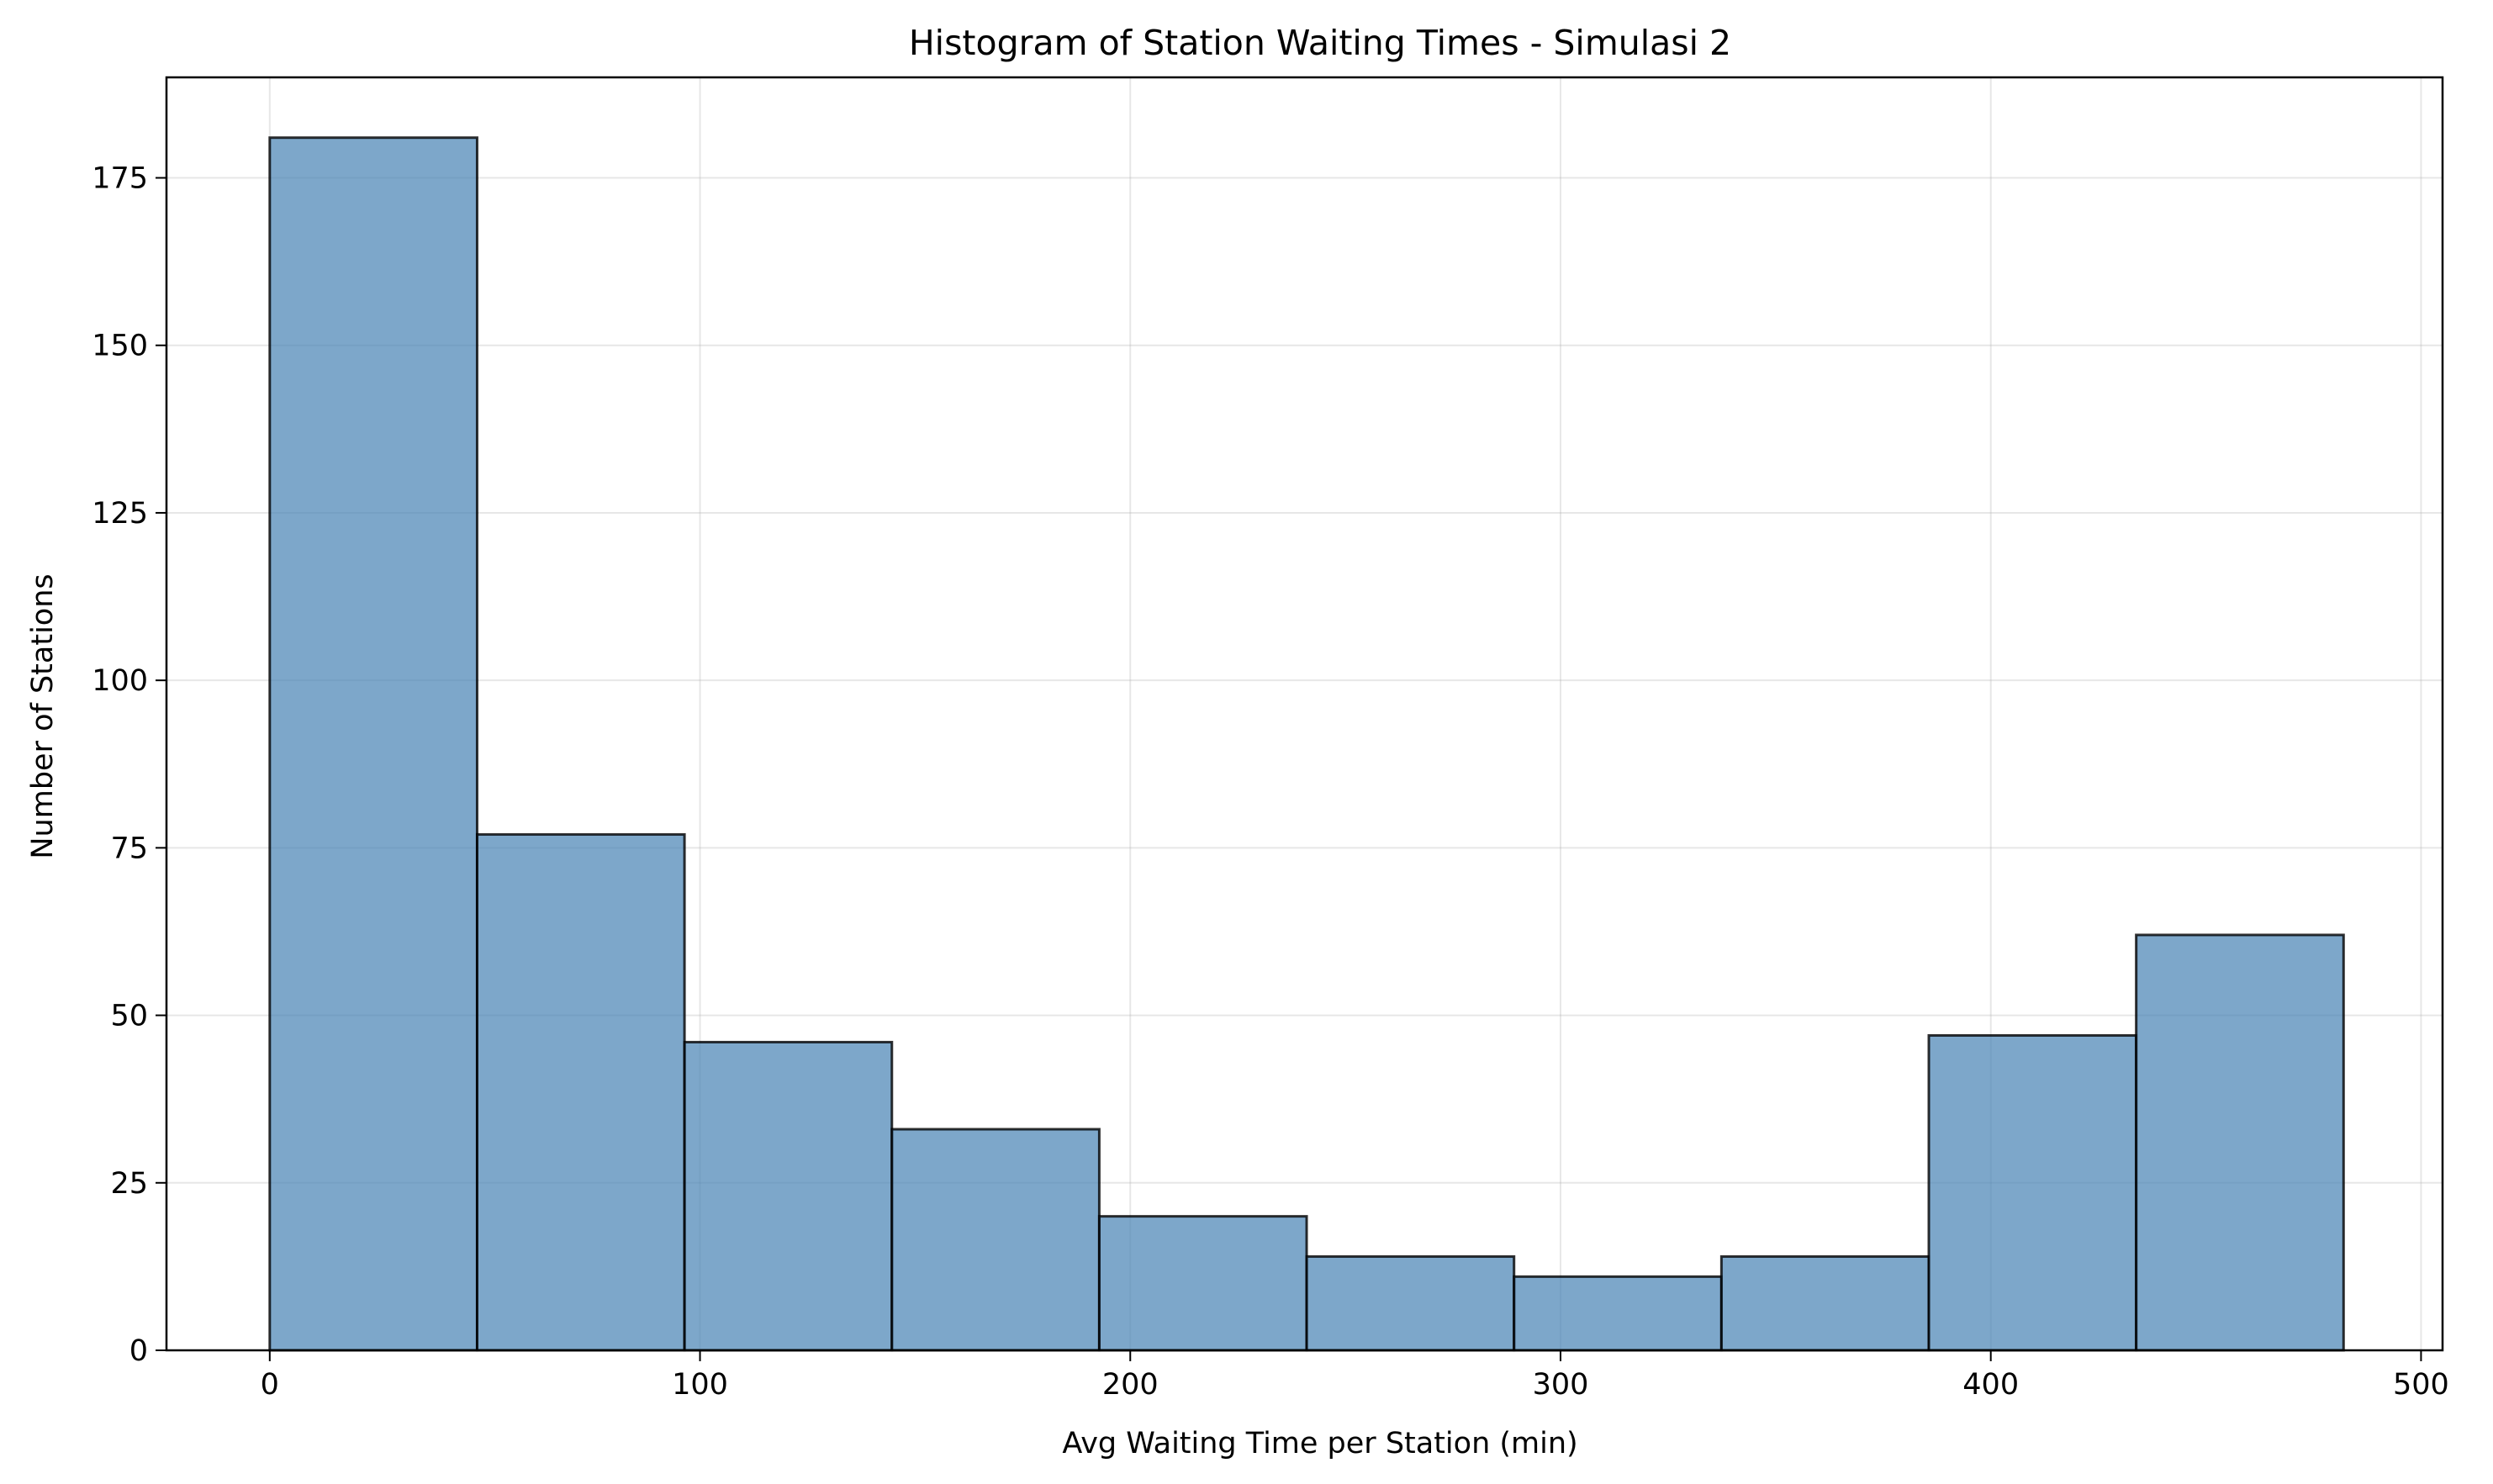 The height and width of the screenshot is (1484, 2493). I want to click on y-tick-label: 0, so click(138, 1351).